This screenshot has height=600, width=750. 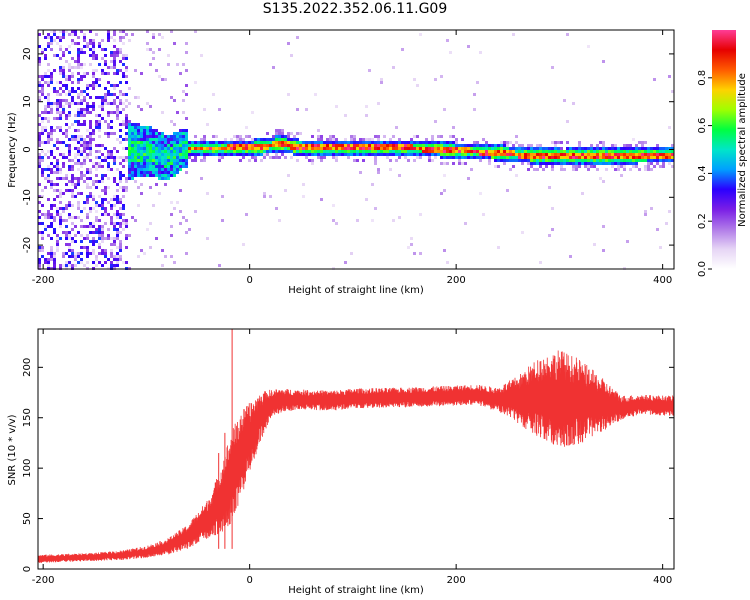 What do you see at coordinates (742, 150) in the screenshot?
I see `colorbar-label: Normalized spectral amplitude` at bounding box center [742, 150].